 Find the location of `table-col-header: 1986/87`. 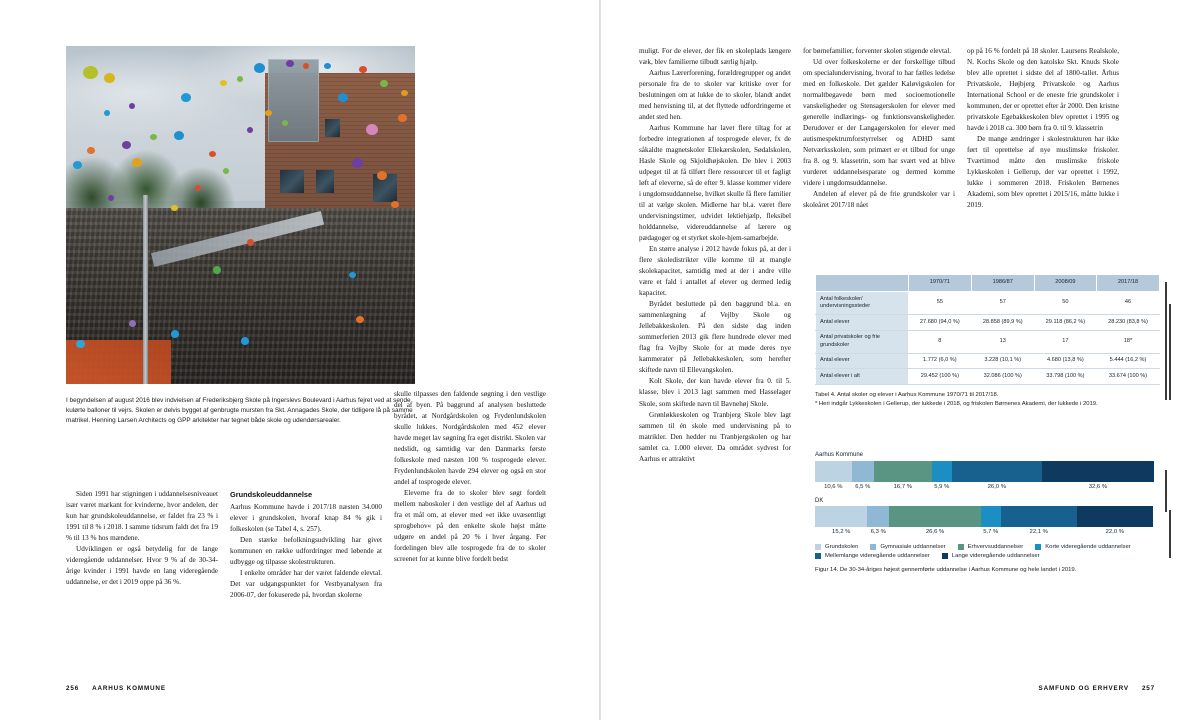

table-col-header: 1986/87 is located at coordinates (1002, 283).